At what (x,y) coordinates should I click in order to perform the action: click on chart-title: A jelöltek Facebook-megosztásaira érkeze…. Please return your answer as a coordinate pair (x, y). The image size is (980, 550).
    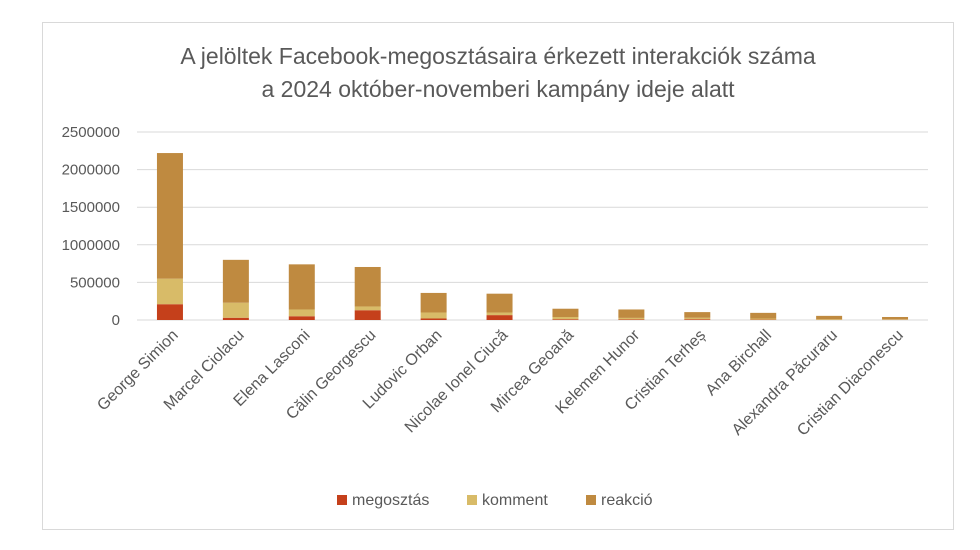
    Looking at the image, I should click on (498, 73).